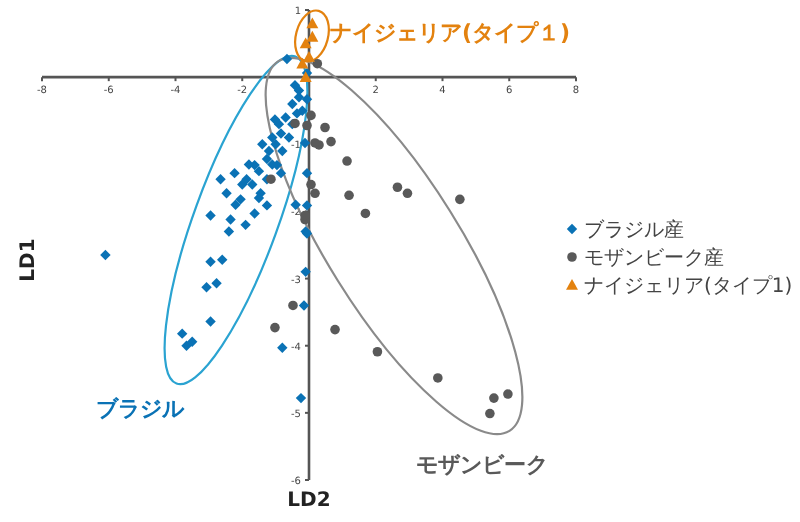 This screenshot has width=800, height=522. What do you see at coordinates (141, 409) in the screenshot?
I see `annotation: ブラジル` at bounding box center [141, 409].